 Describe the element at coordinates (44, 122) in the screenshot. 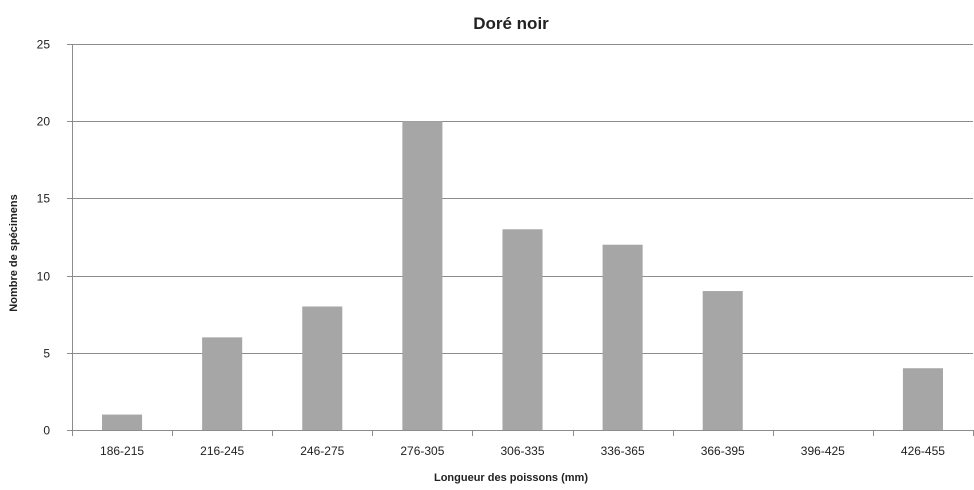

I see `y-tick-label: 20` at that location.